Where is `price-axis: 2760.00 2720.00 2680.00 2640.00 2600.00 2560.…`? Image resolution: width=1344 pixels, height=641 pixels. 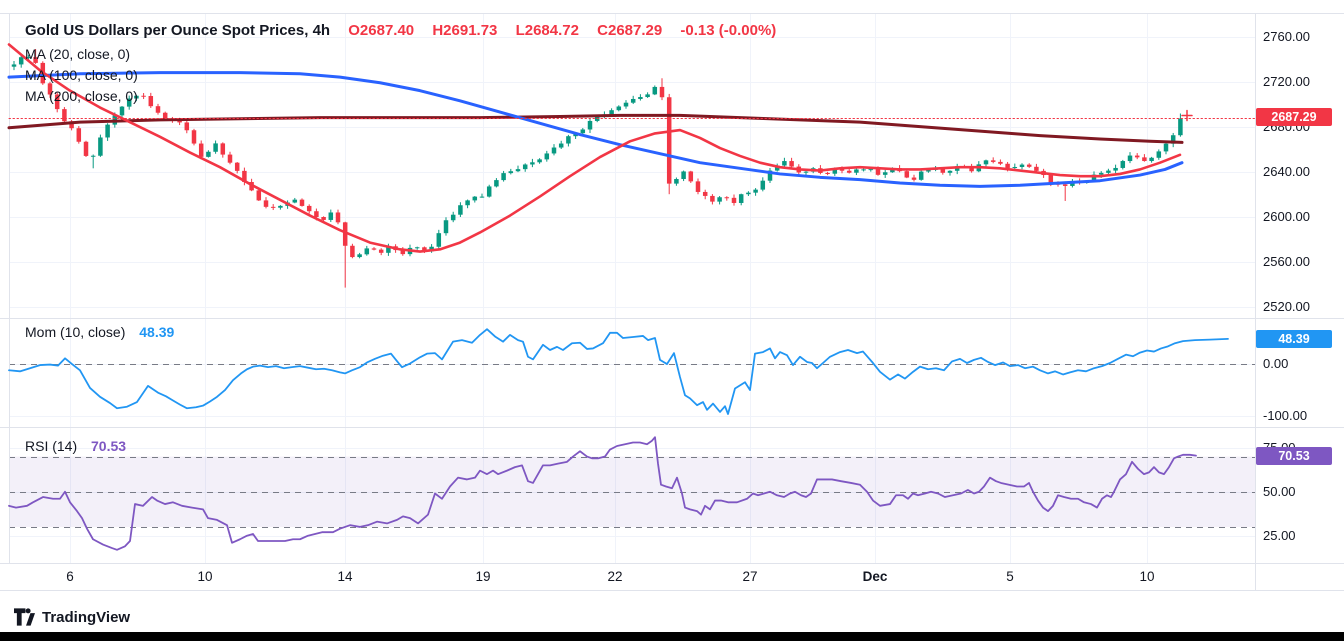 price-axis: 2760.00 2720.00 2680.00 2640.00 2600.00 2560.… is located at coordinates (1299, 301).